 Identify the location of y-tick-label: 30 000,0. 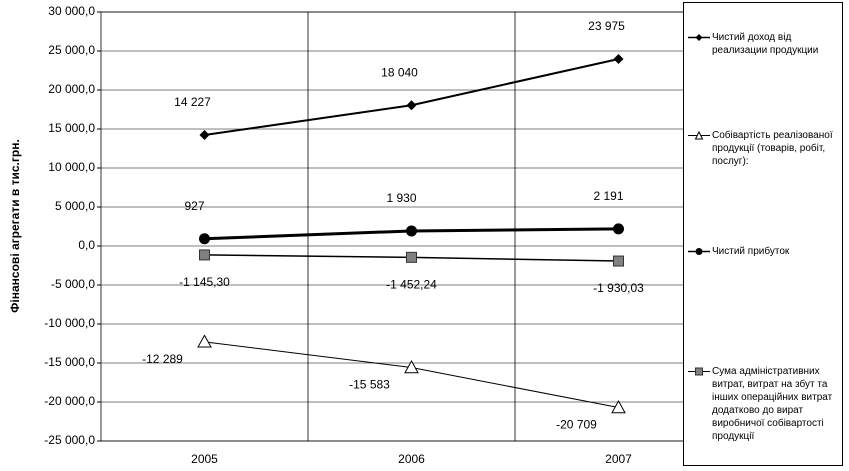
(71, 11).